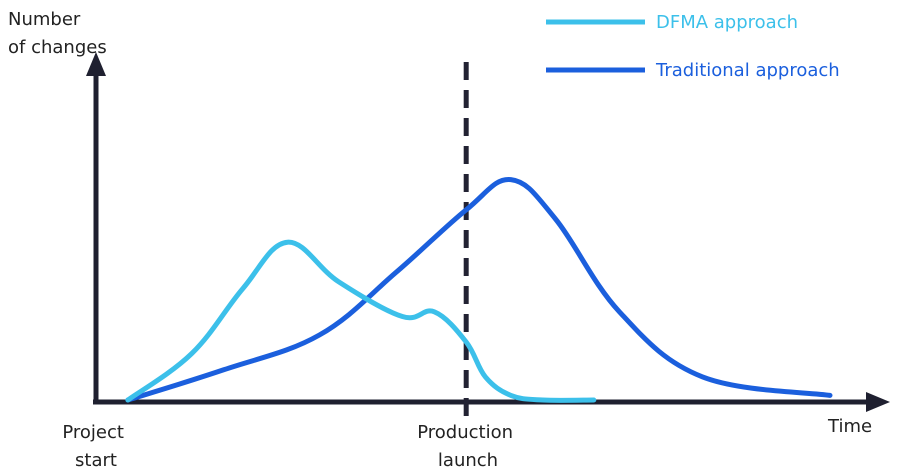 The image size is (898, 476). I want to click on x-axis-arrowhead, so click(878, 402).